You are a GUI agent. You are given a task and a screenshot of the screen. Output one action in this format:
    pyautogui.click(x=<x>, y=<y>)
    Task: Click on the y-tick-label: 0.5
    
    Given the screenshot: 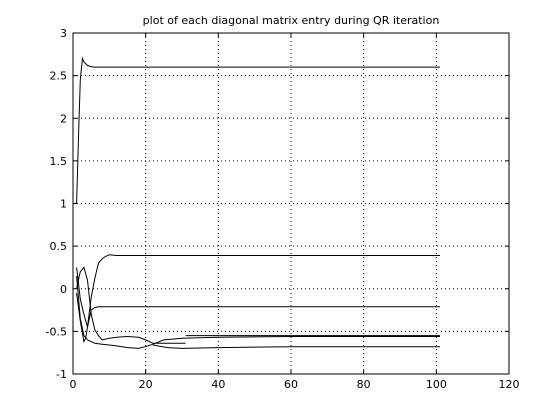 What is the action you would take?
    pyautogui.click(x=59, y=246)
    